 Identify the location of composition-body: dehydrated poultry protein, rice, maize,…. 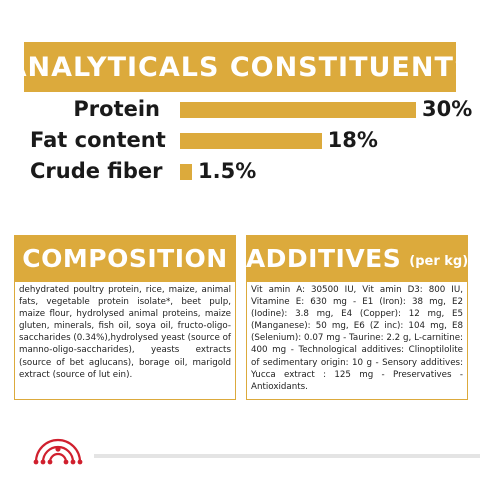
(125, 341).